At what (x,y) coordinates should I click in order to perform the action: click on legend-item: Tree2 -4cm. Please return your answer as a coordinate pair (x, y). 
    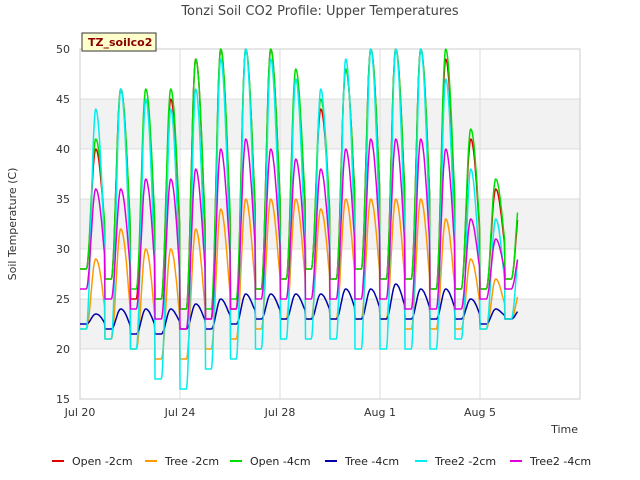
    Looking at the image, I should click on (550, 461).